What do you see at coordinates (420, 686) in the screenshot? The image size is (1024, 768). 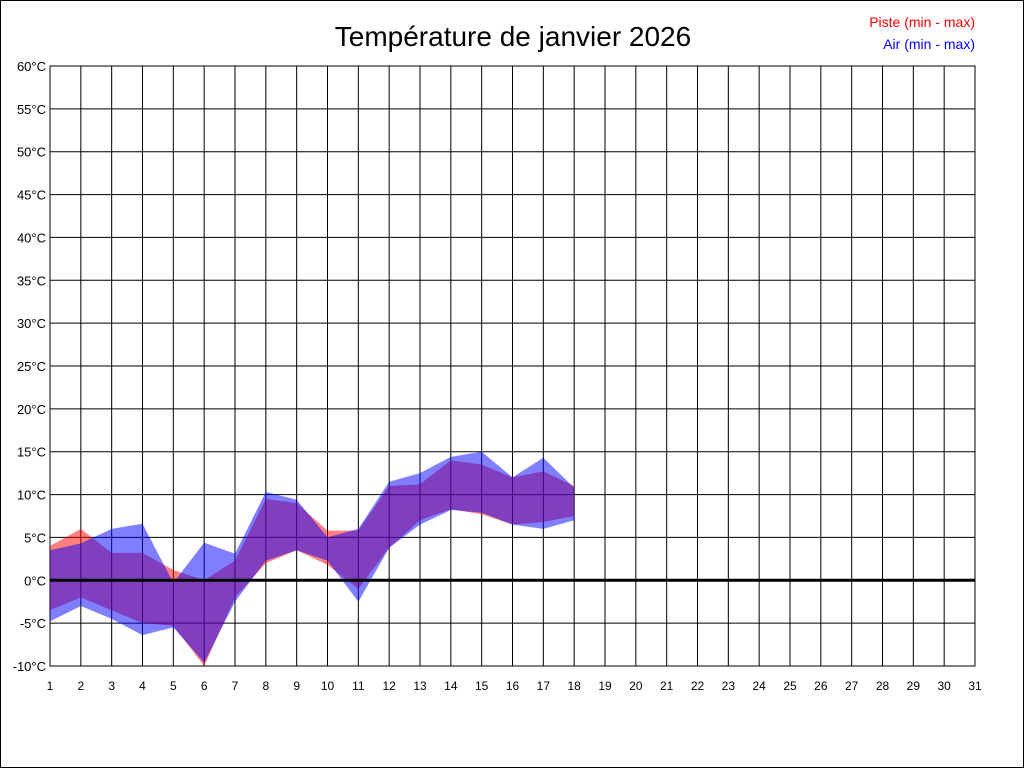 I see `x-tick-label: 13` at bounding box center [420, 686].